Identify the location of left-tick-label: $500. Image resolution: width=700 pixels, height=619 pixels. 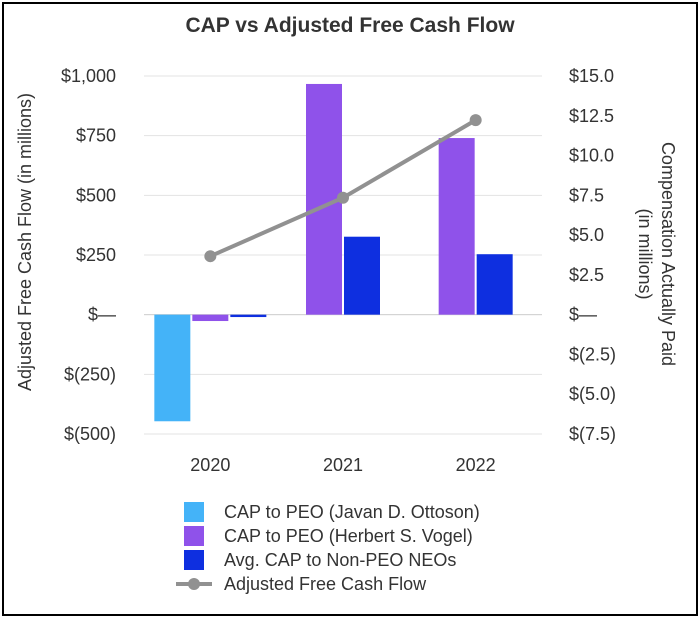
(96, 195).